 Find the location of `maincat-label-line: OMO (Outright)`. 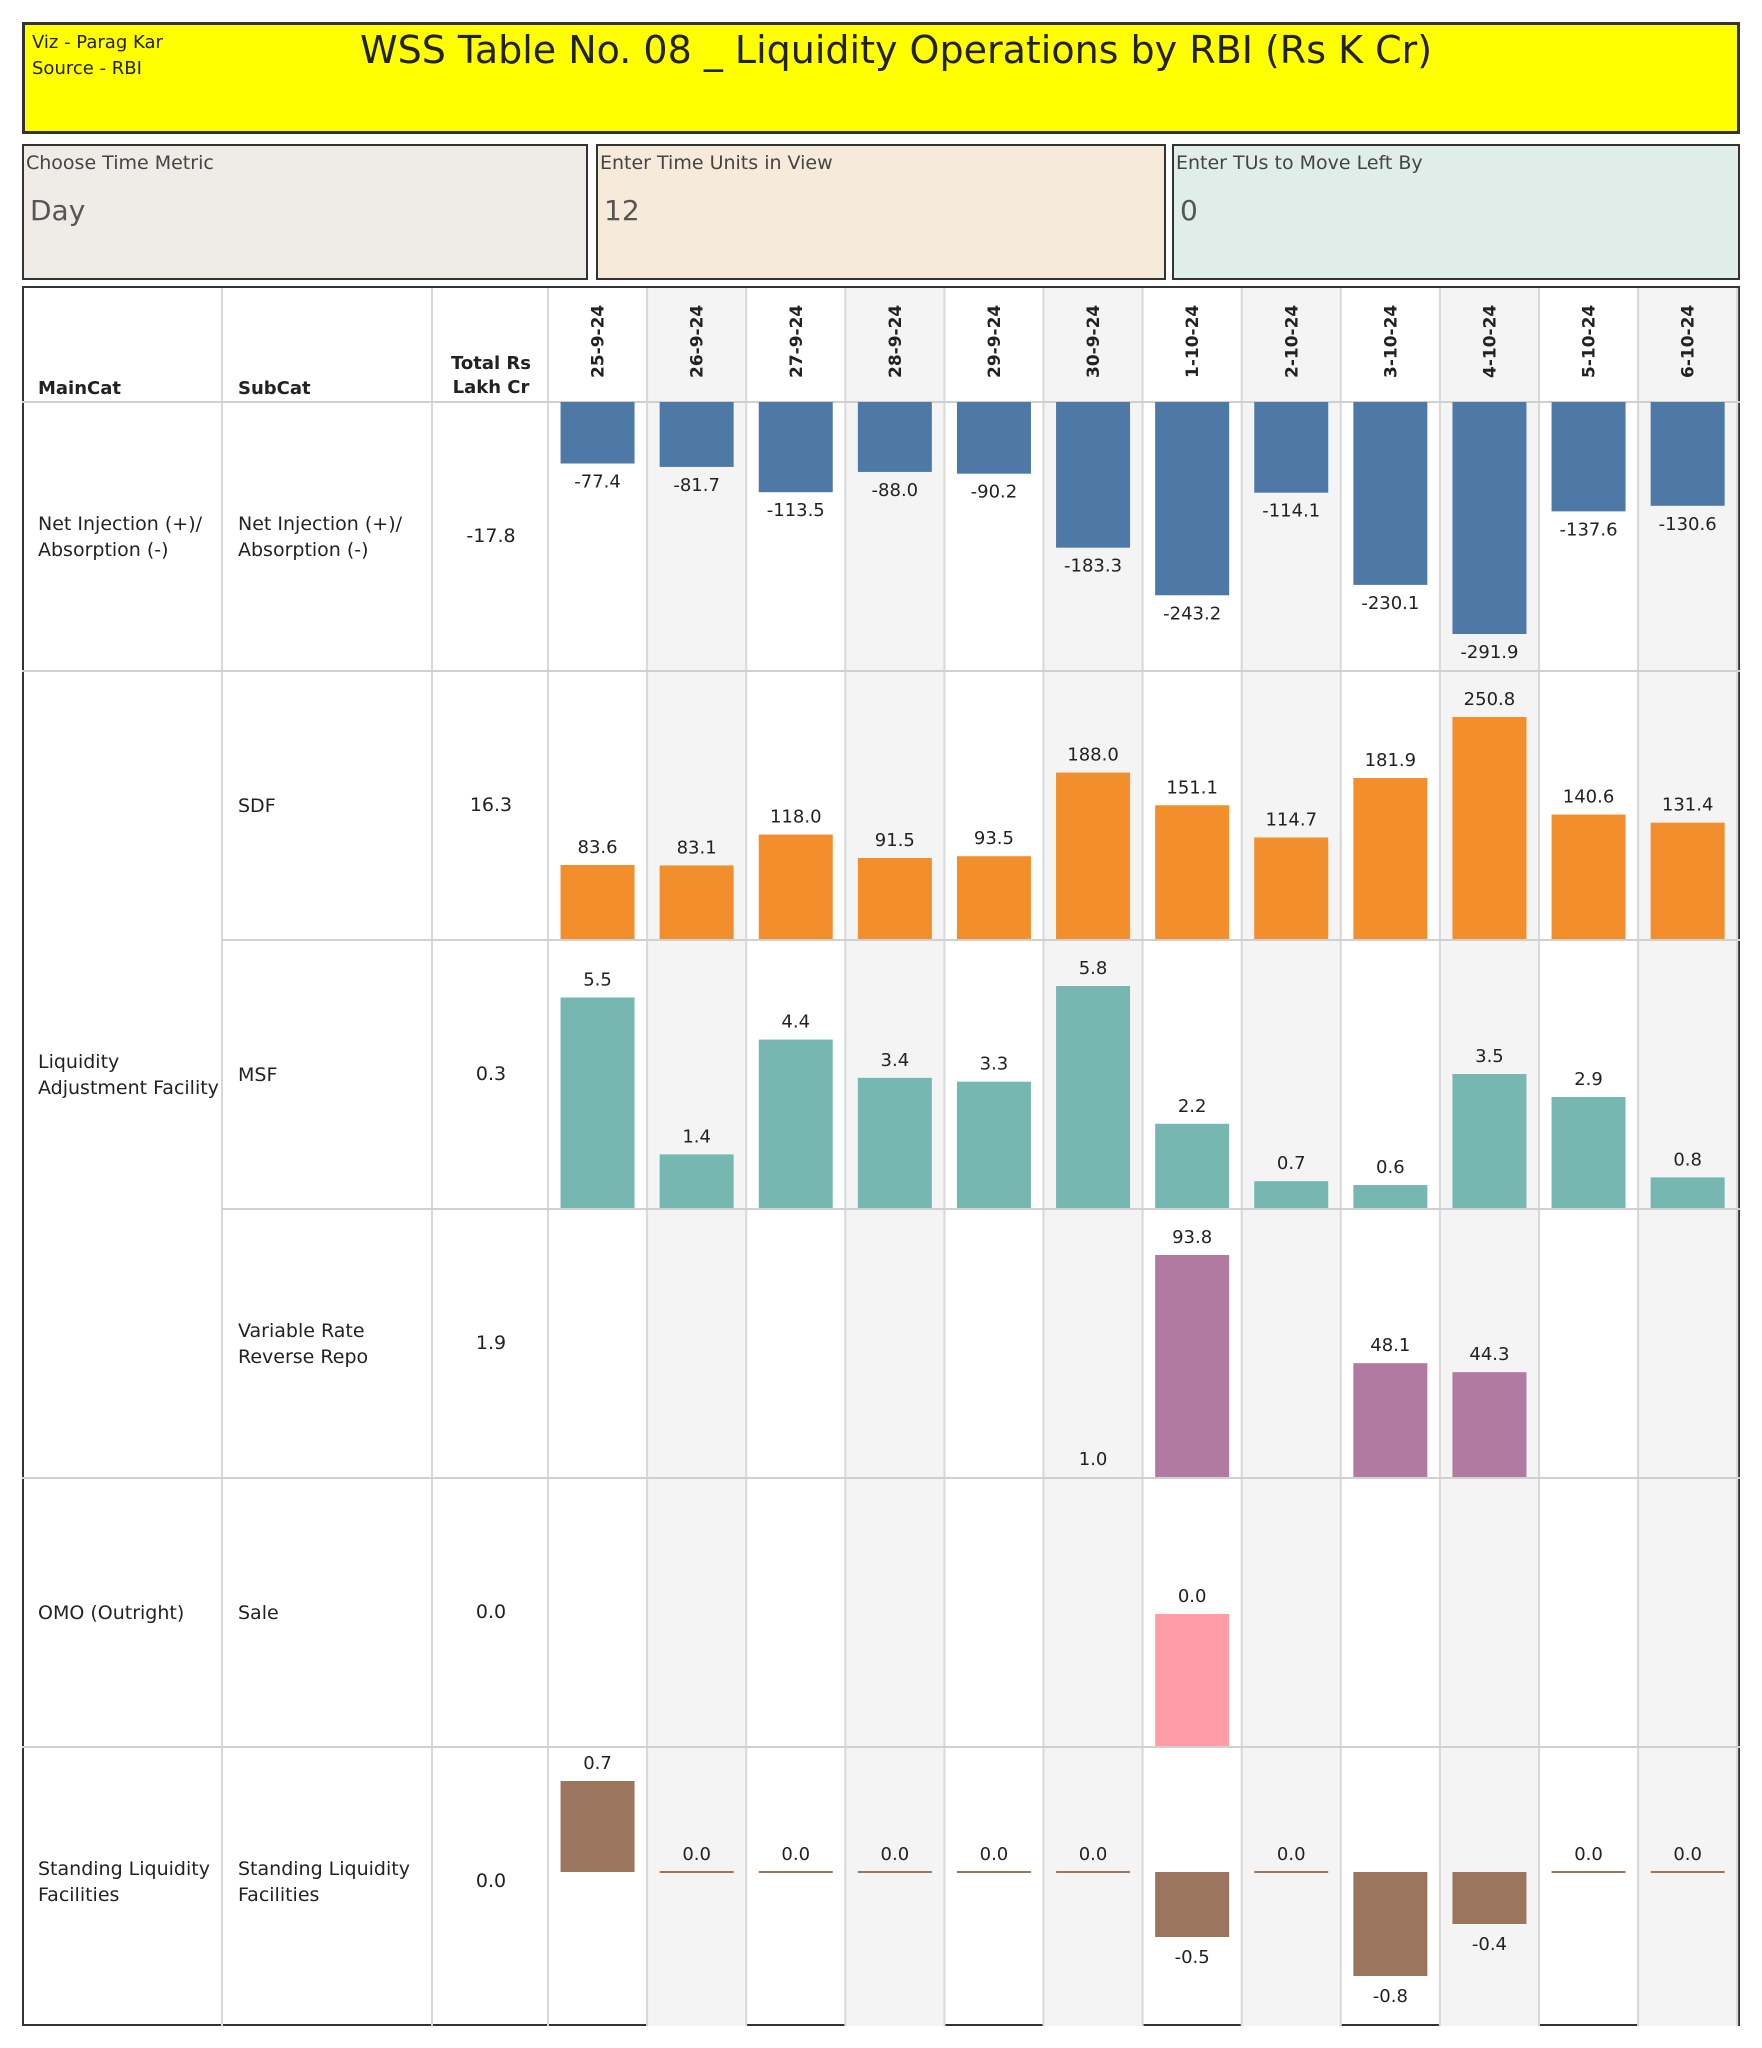

maincat-label-line: OMO (Outright) is located at coordinates (111, 1613).